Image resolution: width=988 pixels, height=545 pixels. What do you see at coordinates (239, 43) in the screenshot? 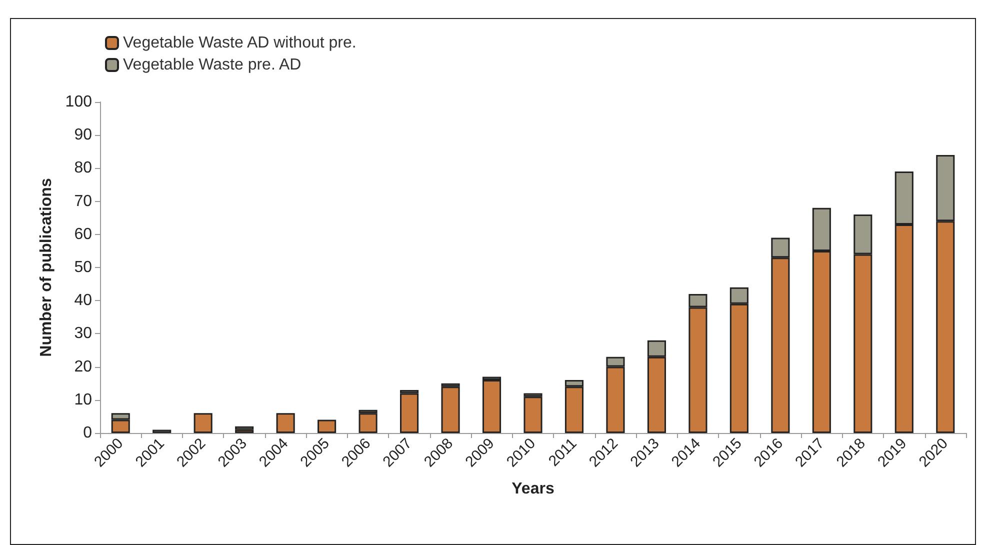
I see `legend-label: Vegetable Waste AD without pre.` at bounding box center [239, 43].